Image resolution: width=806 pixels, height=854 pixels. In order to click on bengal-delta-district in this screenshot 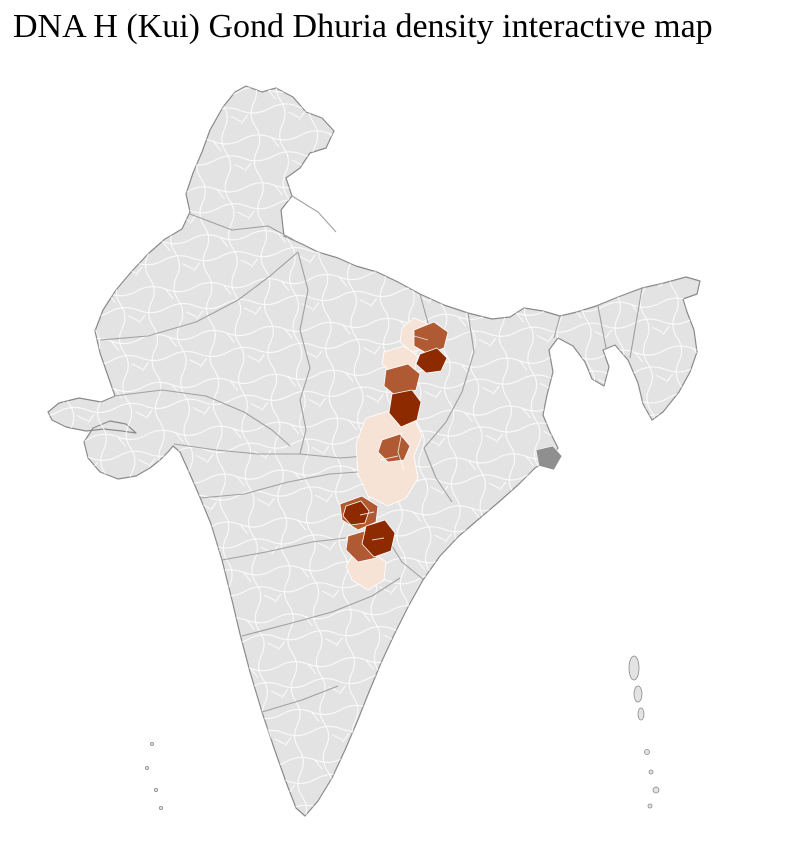, I will do `click(549, 458)`.